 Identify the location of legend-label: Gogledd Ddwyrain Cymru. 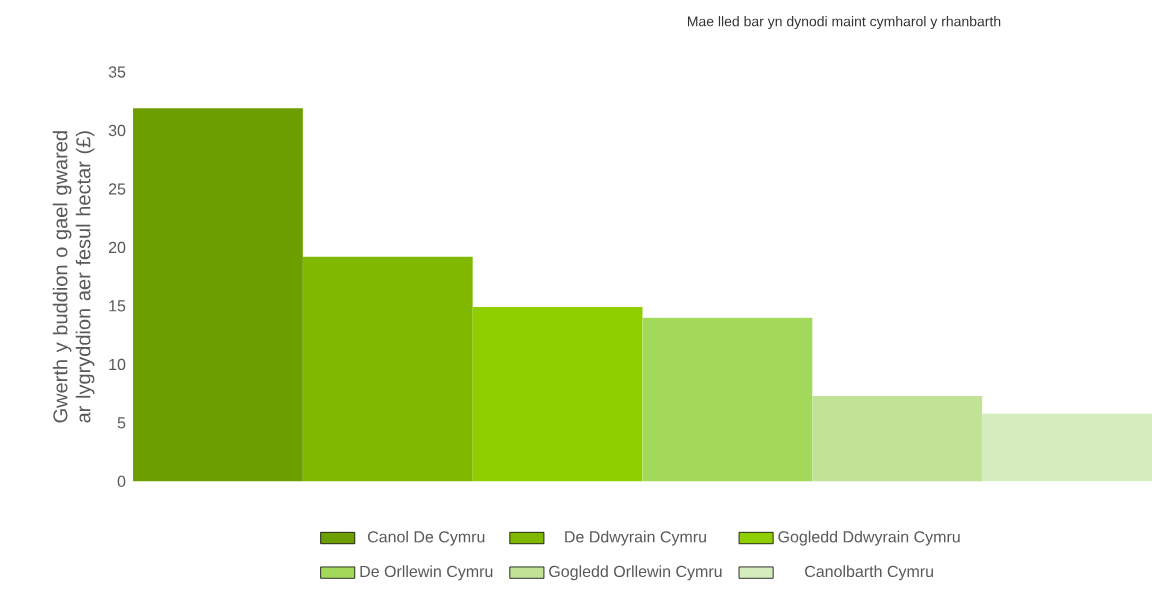
(869, 538).